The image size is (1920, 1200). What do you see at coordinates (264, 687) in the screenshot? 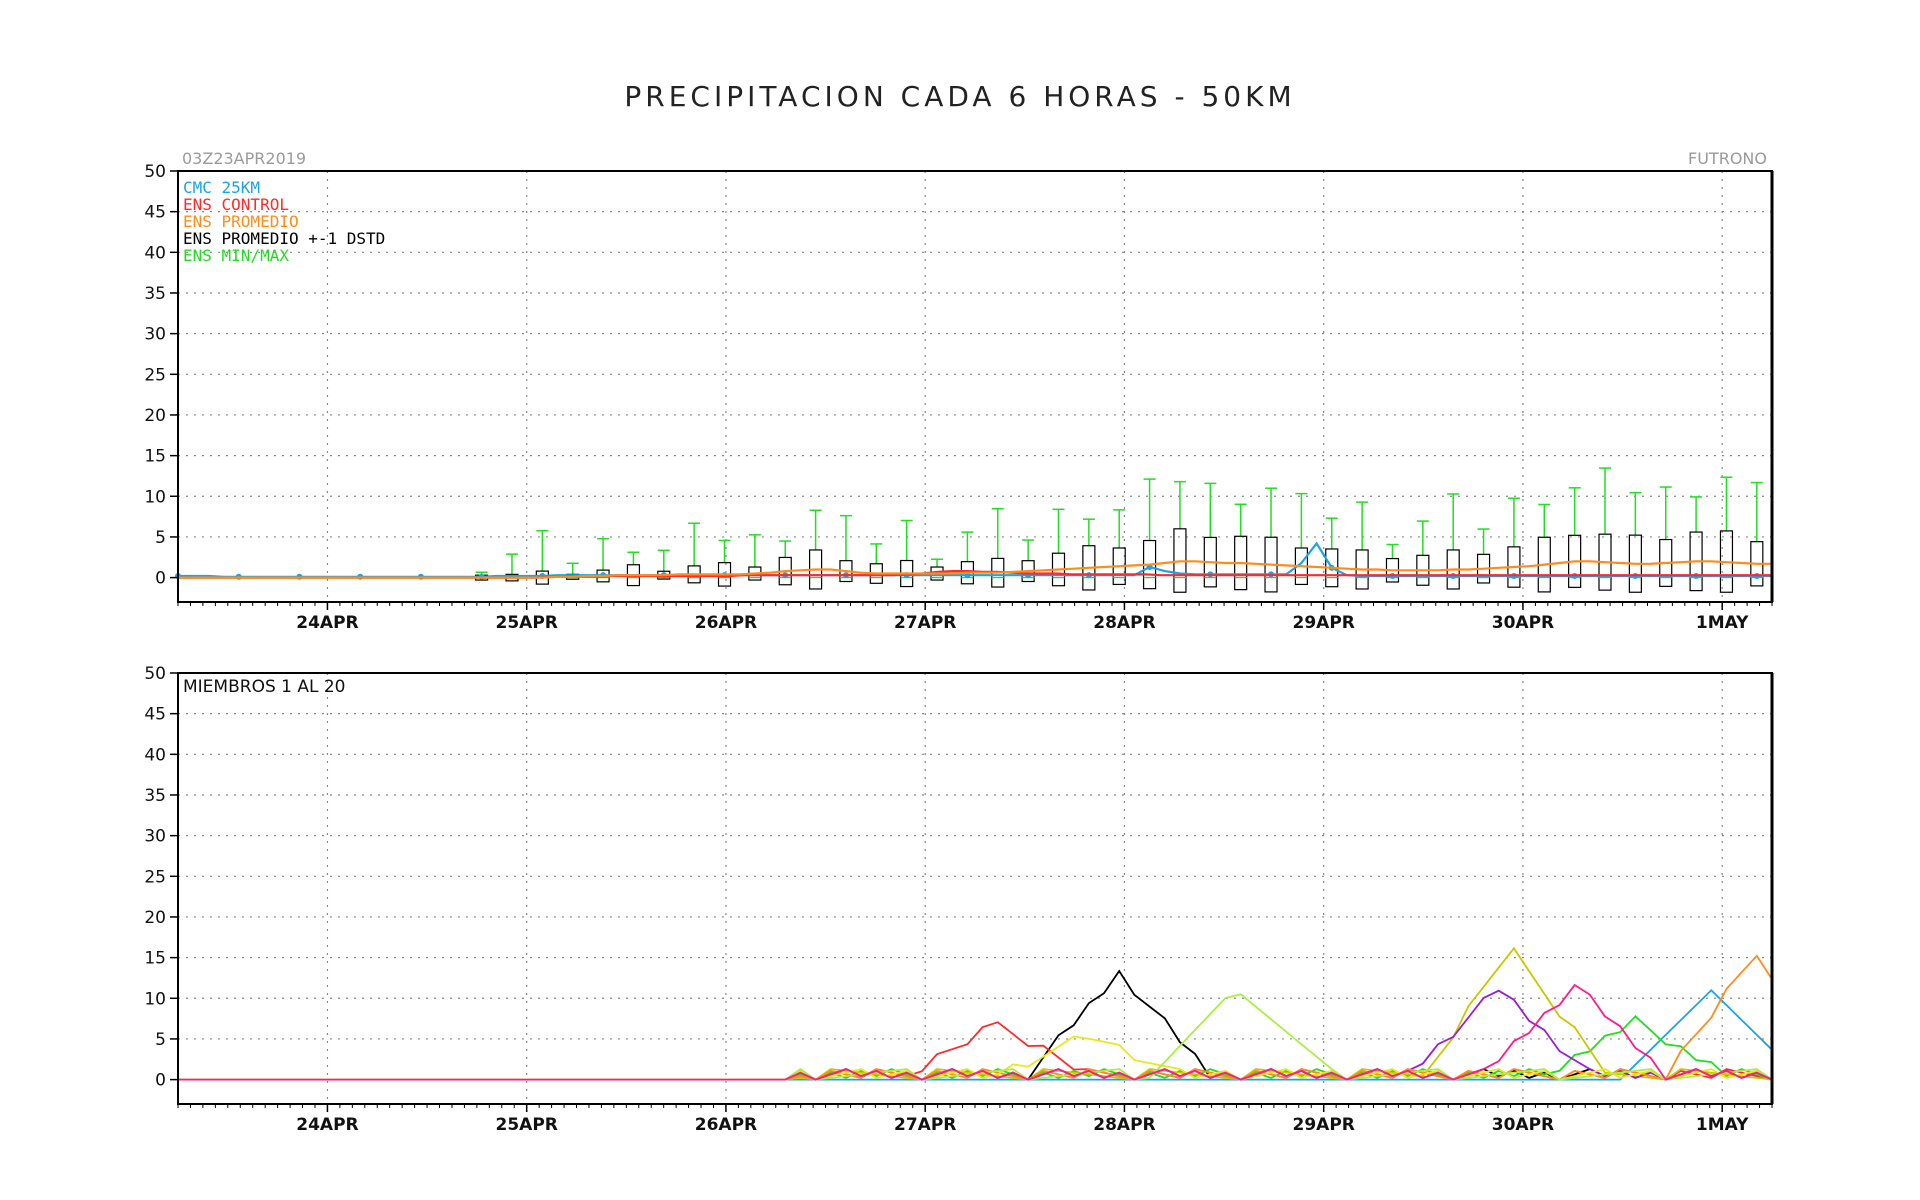
I see `members-label: MIEMBROS 1 AL 20` at bounding box center [264, 687].